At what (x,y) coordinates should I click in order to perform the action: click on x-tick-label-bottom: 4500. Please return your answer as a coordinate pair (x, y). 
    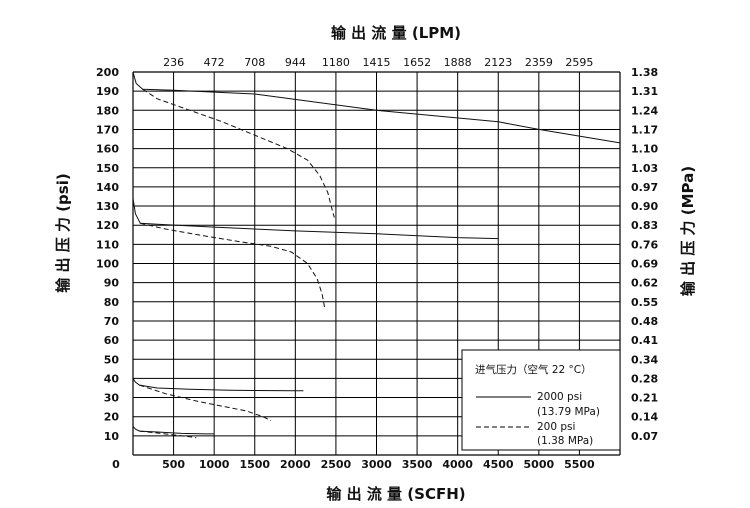
    Looking at the image, I should click on (498, 464).